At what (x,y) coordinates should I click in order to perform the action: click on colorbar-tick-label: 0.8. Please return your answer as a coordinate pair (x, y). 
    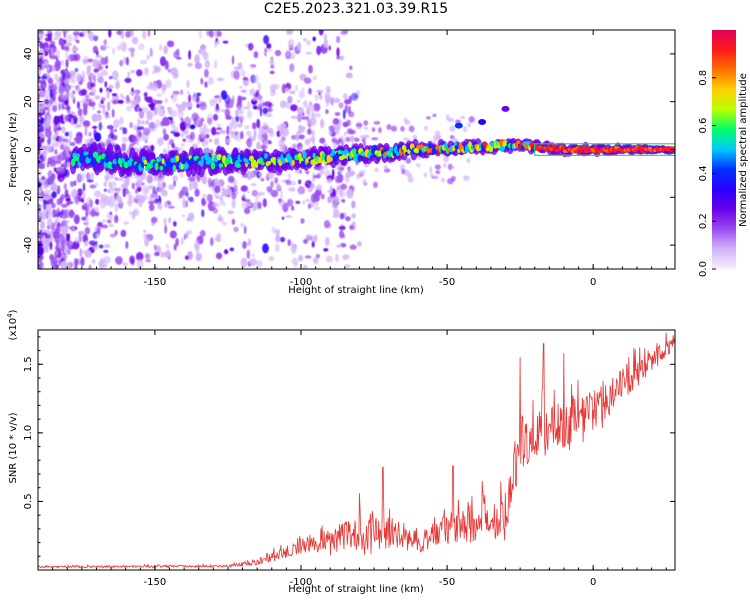
    Looking at the image, I should click on (703, 78).